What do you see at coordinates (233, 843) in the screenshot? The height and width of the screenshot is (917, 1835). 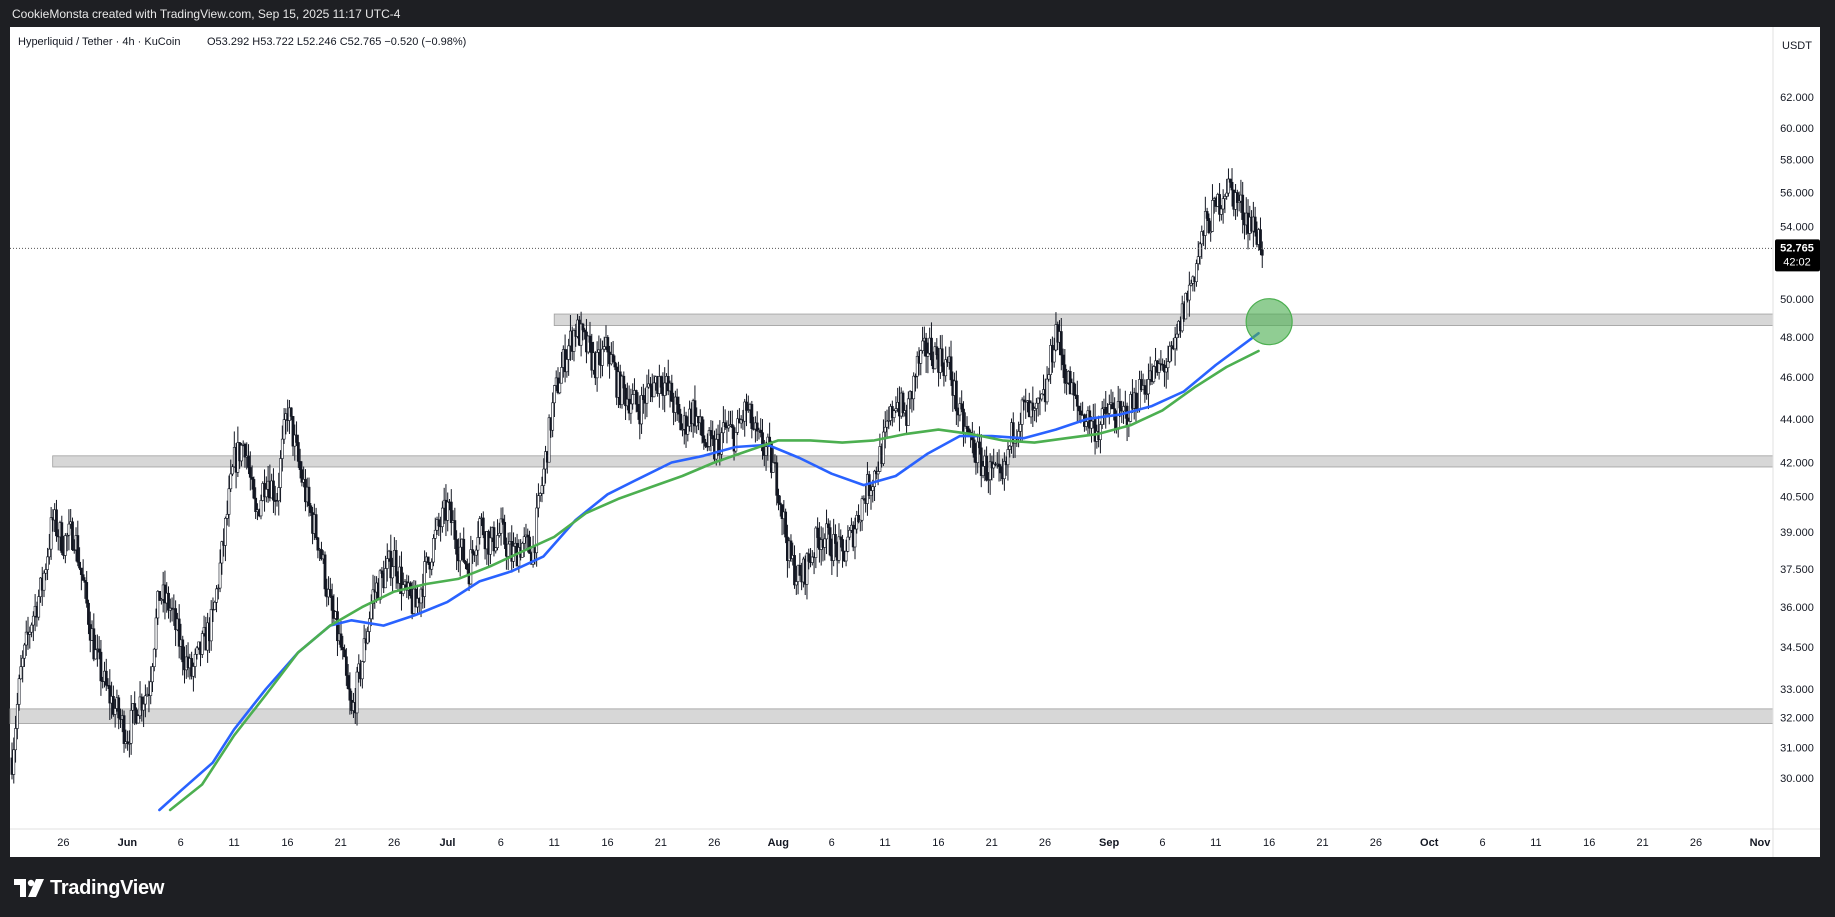 I see `x-tick-label: 11` at bounding box center [233, 843].